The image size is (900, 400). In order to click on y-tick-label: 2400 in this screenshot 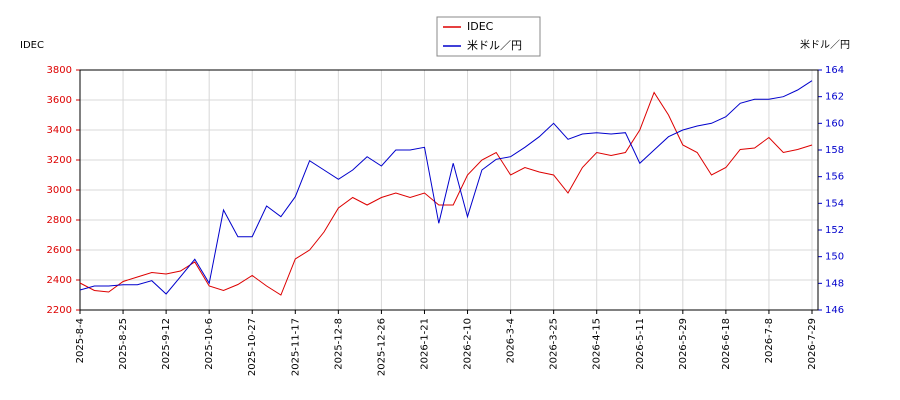, I will do `click(59, 280)`.